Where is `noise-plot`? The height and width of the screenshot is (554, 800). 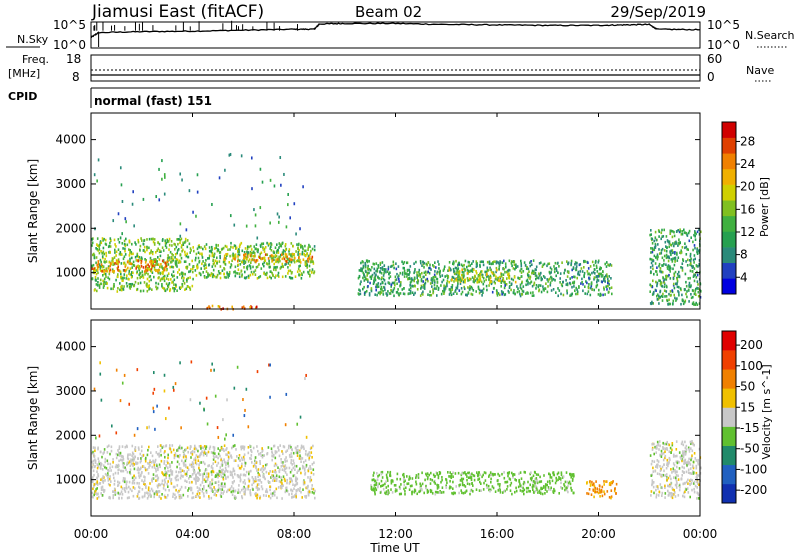
noise-plot is located at coordinates (395, 33).